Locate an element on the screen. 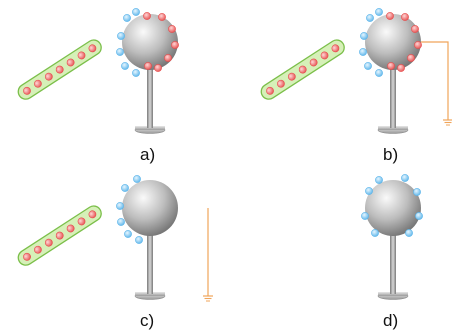  panel-a-label: a) is located at coordinates (148, 154).